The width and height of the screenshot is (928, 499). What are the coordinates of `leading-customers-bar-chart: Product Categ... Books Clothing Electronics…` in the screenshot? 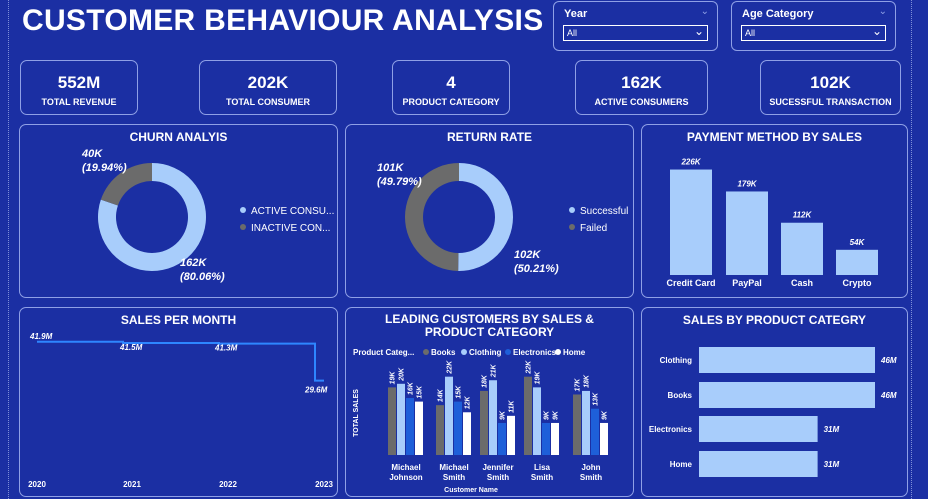 It's located at (481, 421).